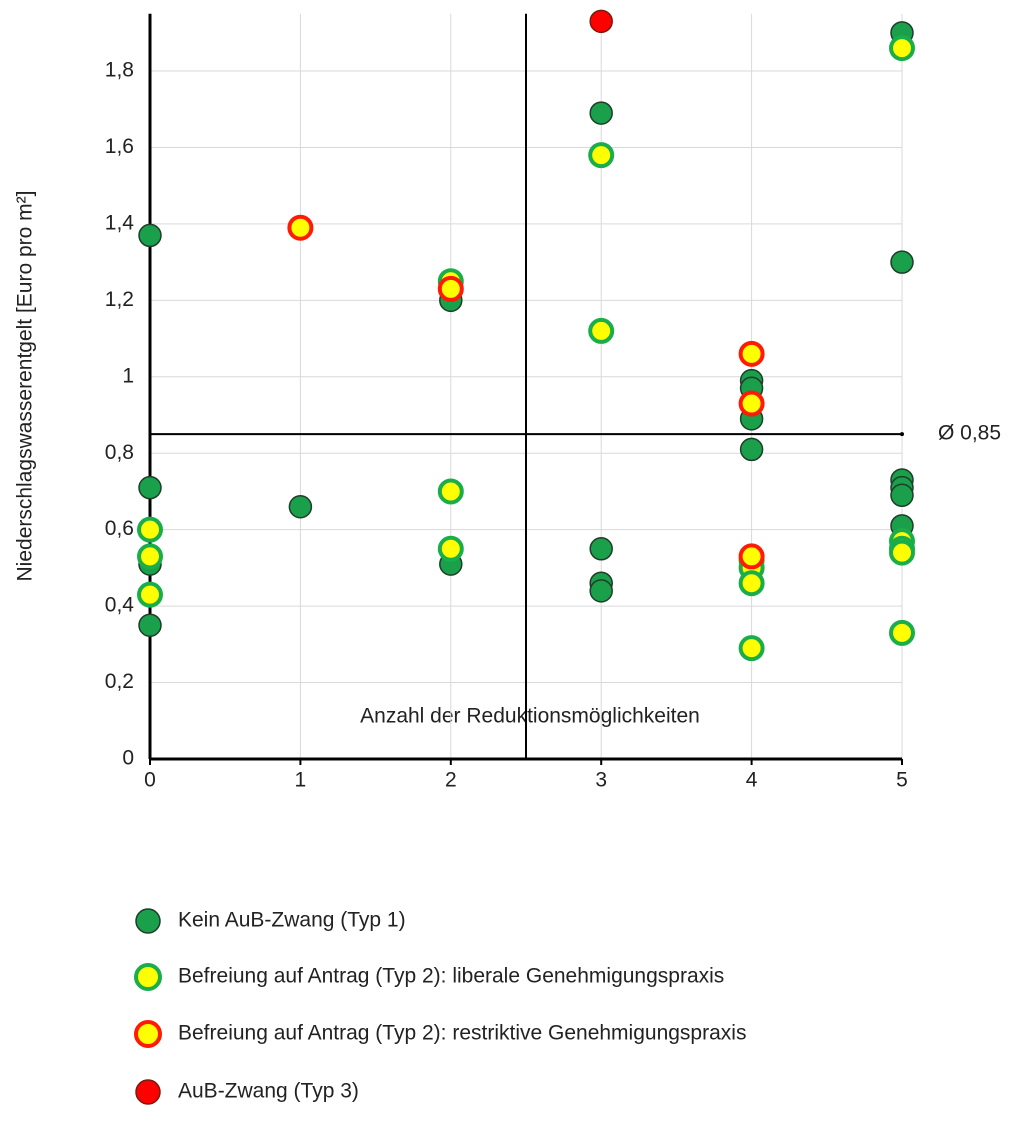 The width and height of the screenshot is (1032, 1121). Describe the element at coordinates (128, 758) in the screenshot. I see `y-tick-label: 0` at that location.